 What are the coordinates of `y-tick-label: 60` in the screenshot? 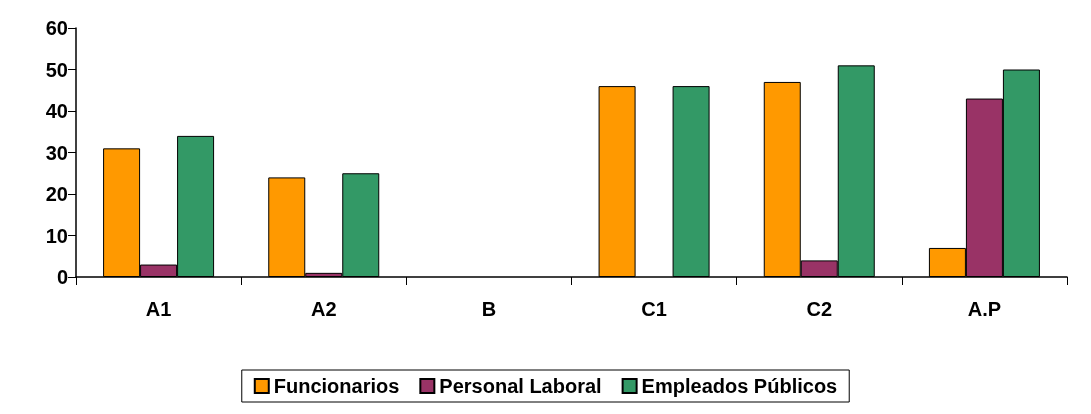 It's located at (56, 28).